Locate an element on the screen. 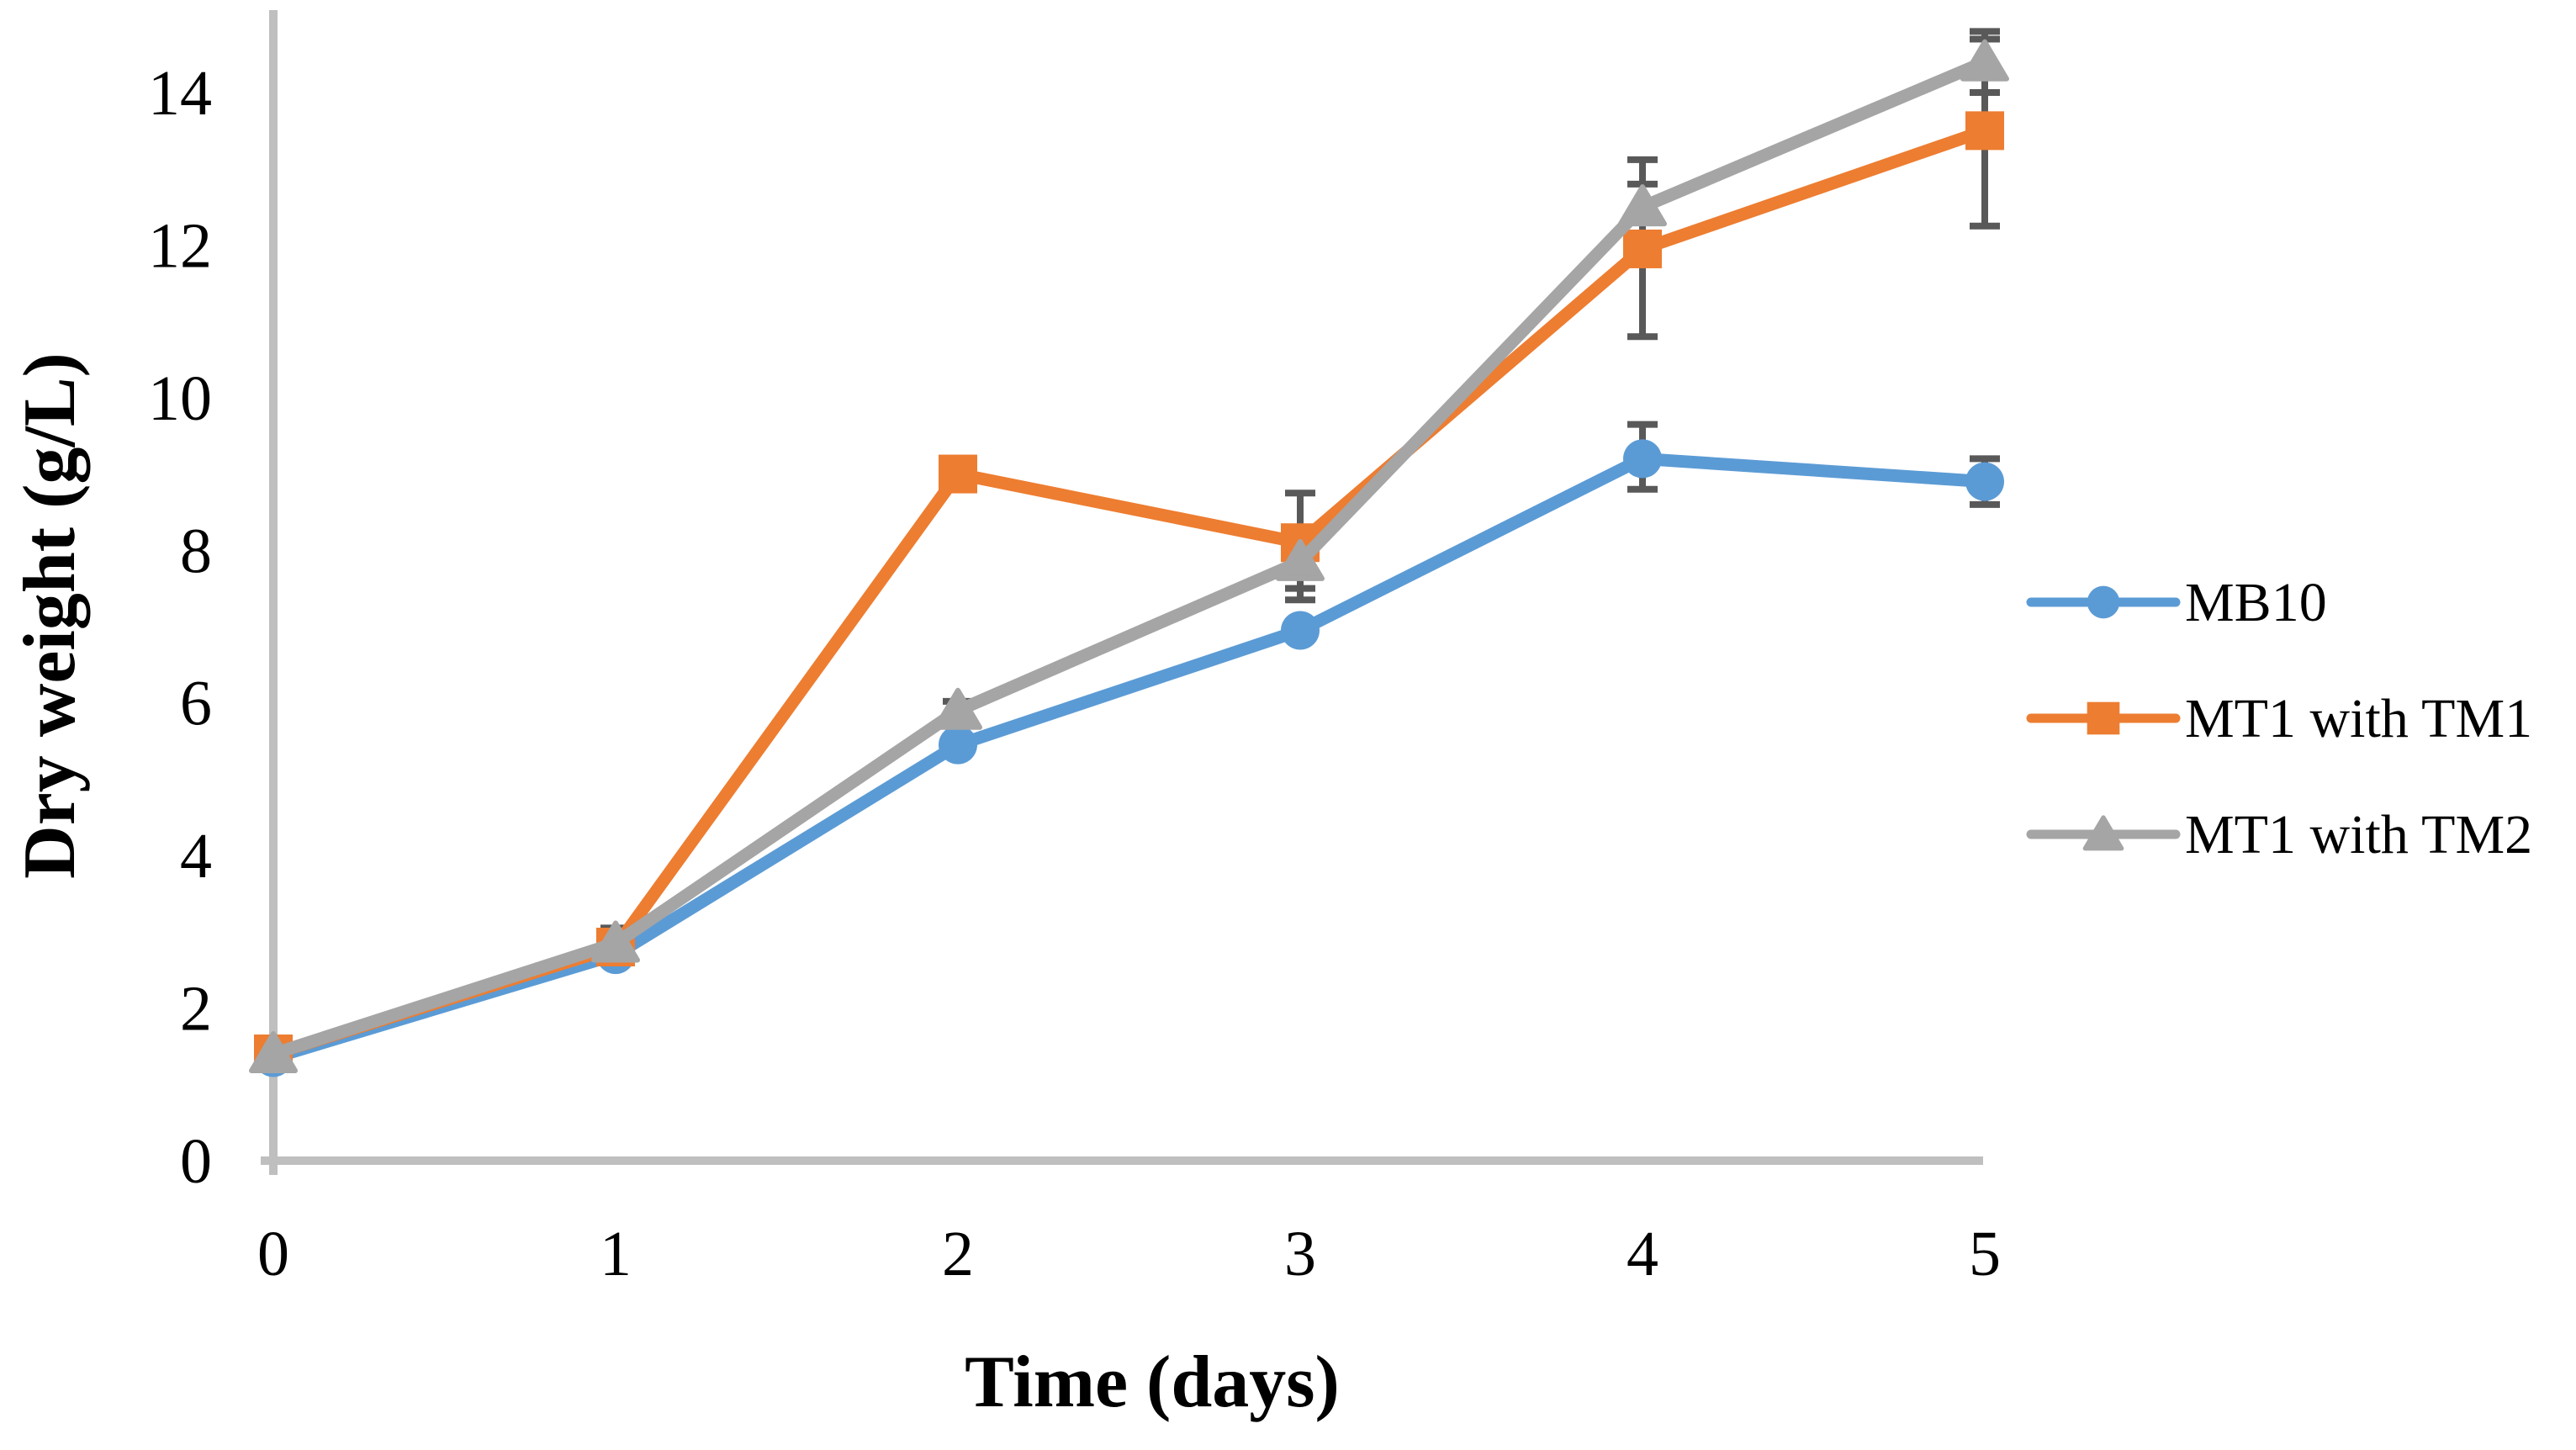  legend-label: MT1 with TM1 is located at coordinates (2358, 718).